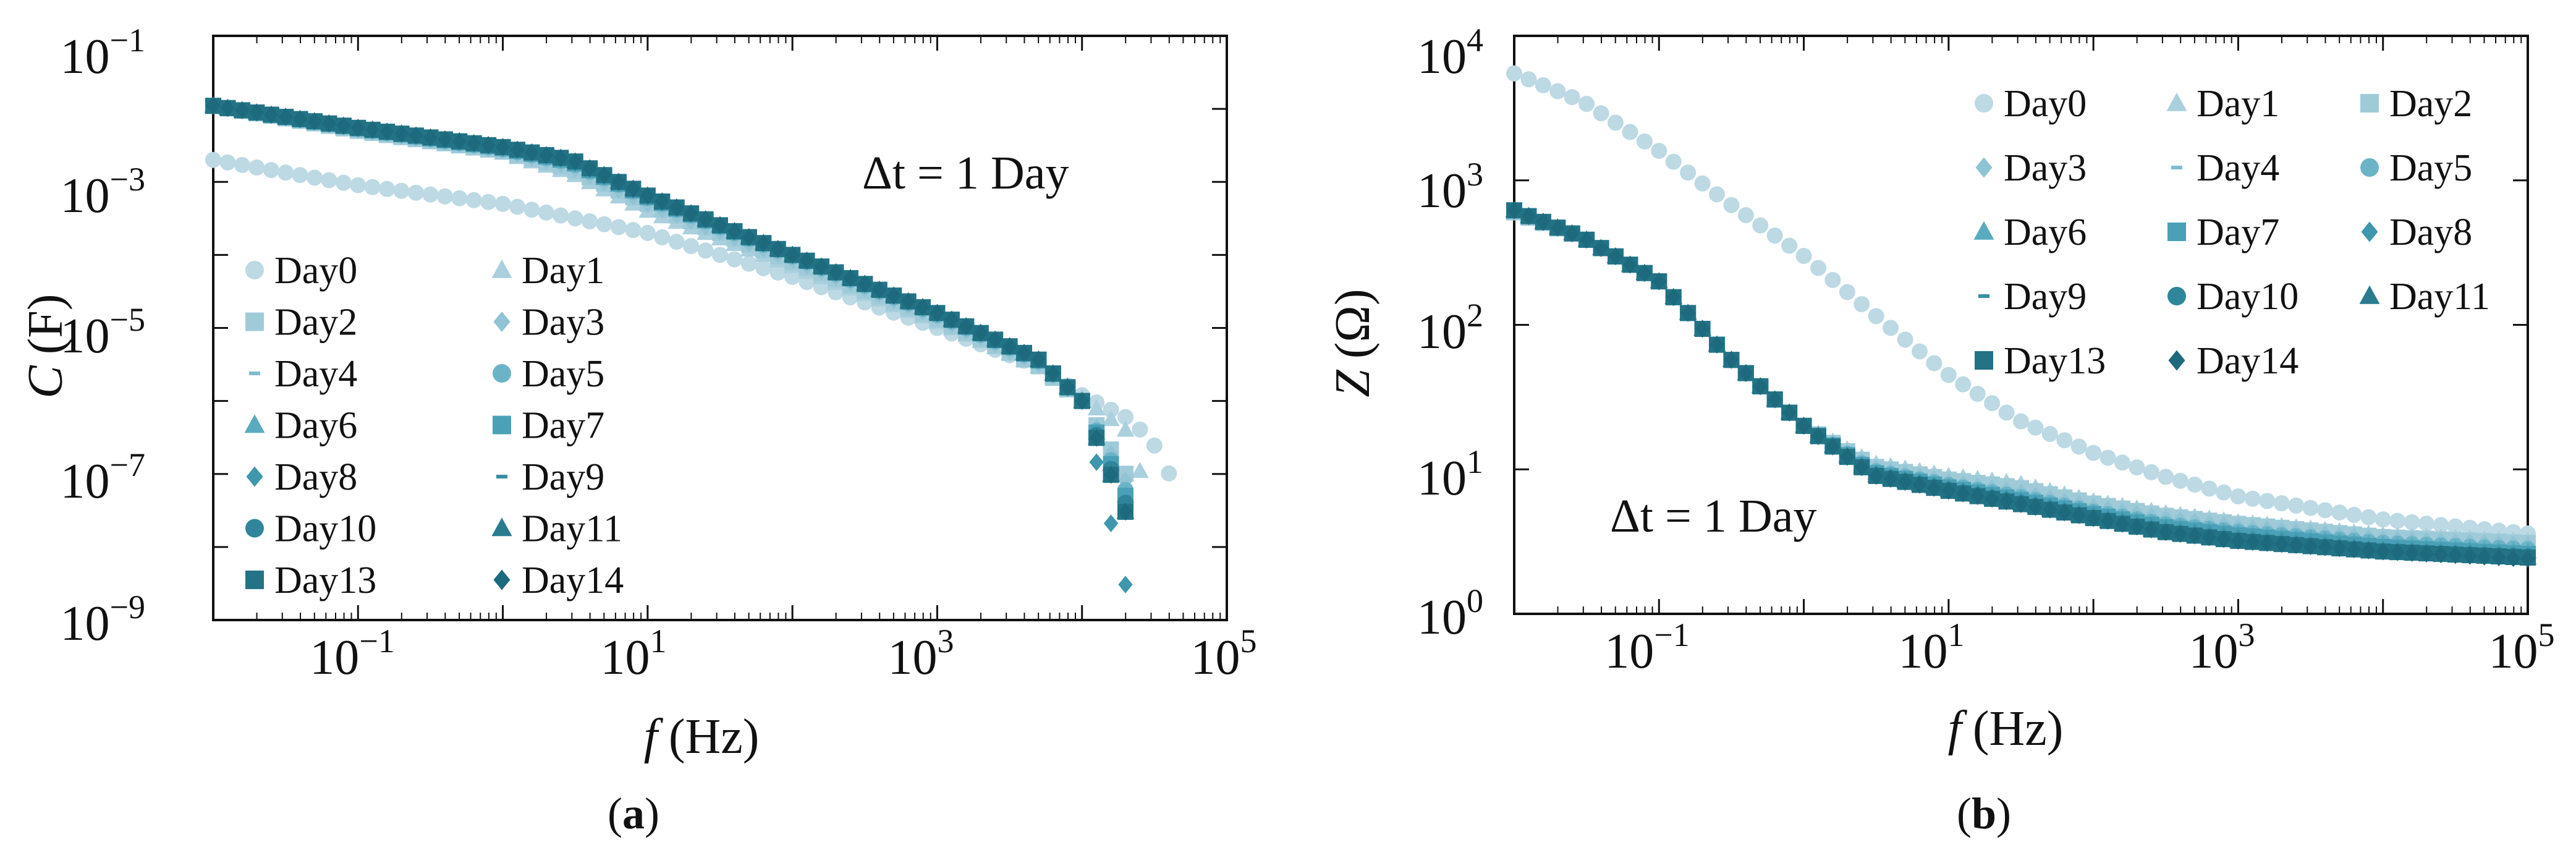 The image size is (2576, 850). What do you see at coordinates (2006, 729) in the screenshot?
I see `panel-b-x-axis-label: f (Hz)` at bounding box center [2006, 729].